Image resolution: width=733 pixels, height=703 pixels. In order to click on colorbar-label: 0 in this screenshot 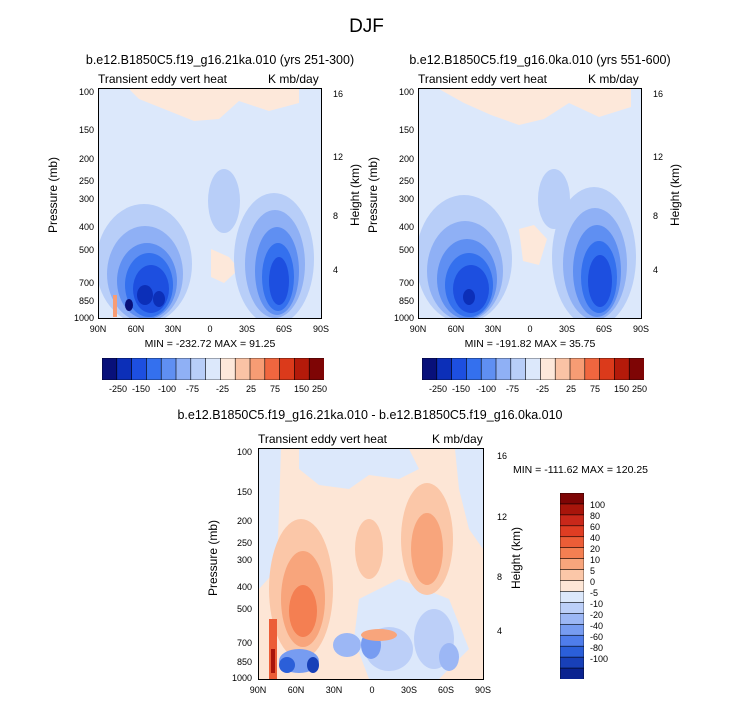, I will do `click(593, 582)`.